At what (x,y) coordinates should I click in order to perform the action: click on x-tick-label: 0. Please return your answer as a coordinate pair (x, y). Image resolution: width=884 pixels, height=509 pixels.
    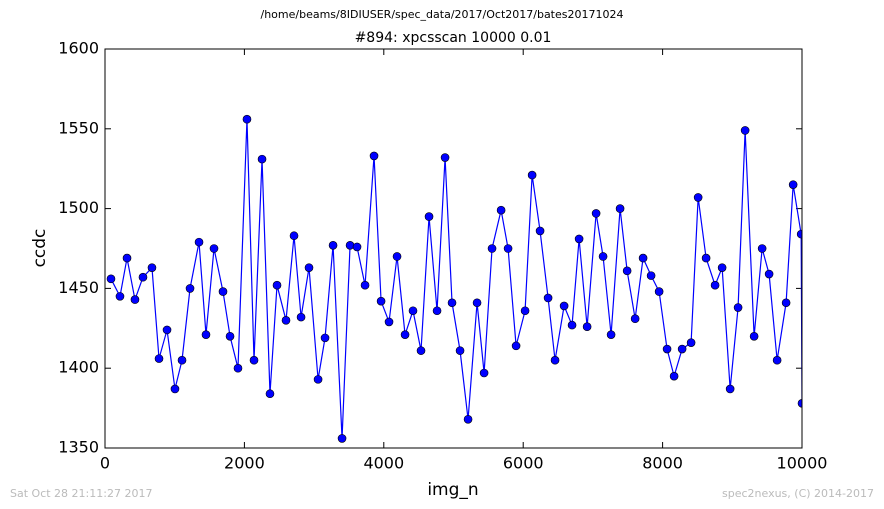
    Looking at the image, I should click on (105, 463).